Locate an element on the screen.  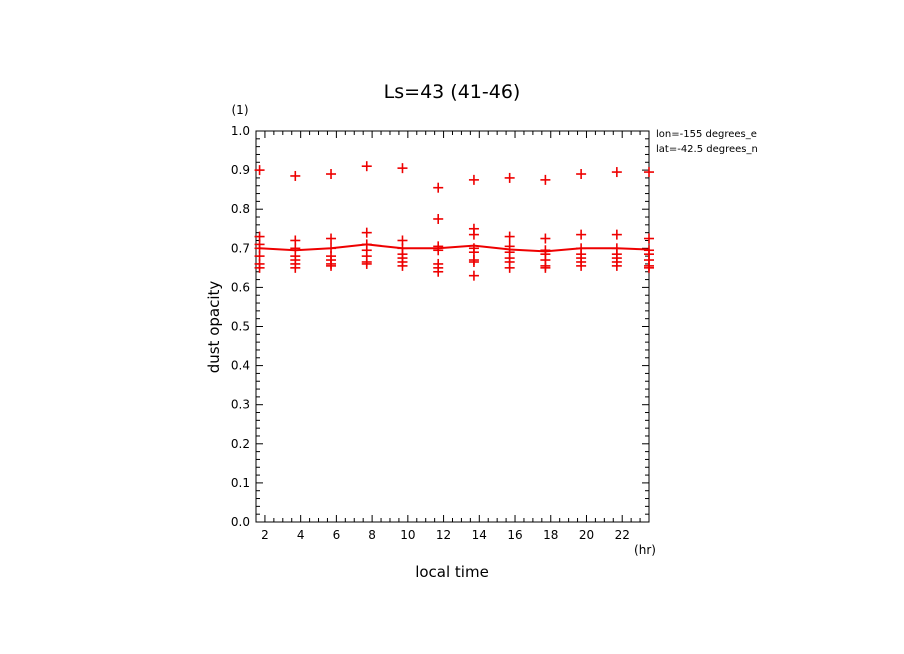
y-unit-label: (1) is located at coordinates (240, 110).